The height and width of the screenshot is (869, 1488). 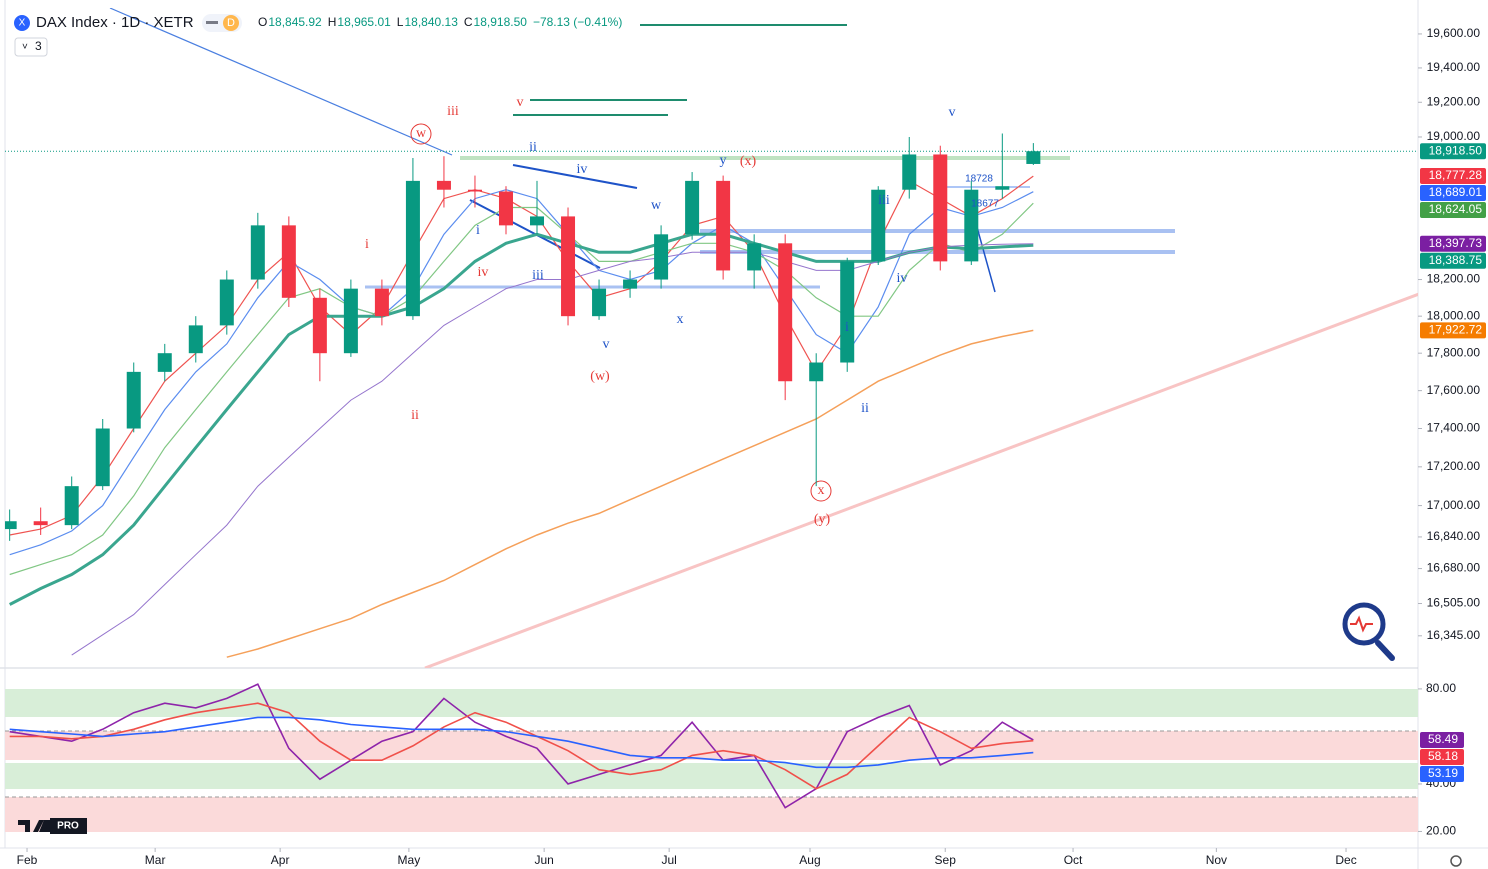 What do you see at coordinates (1454, 536) in the screenshot?
I see `y-tick-label: 16,840.00` at bounding box center [1454, 536].